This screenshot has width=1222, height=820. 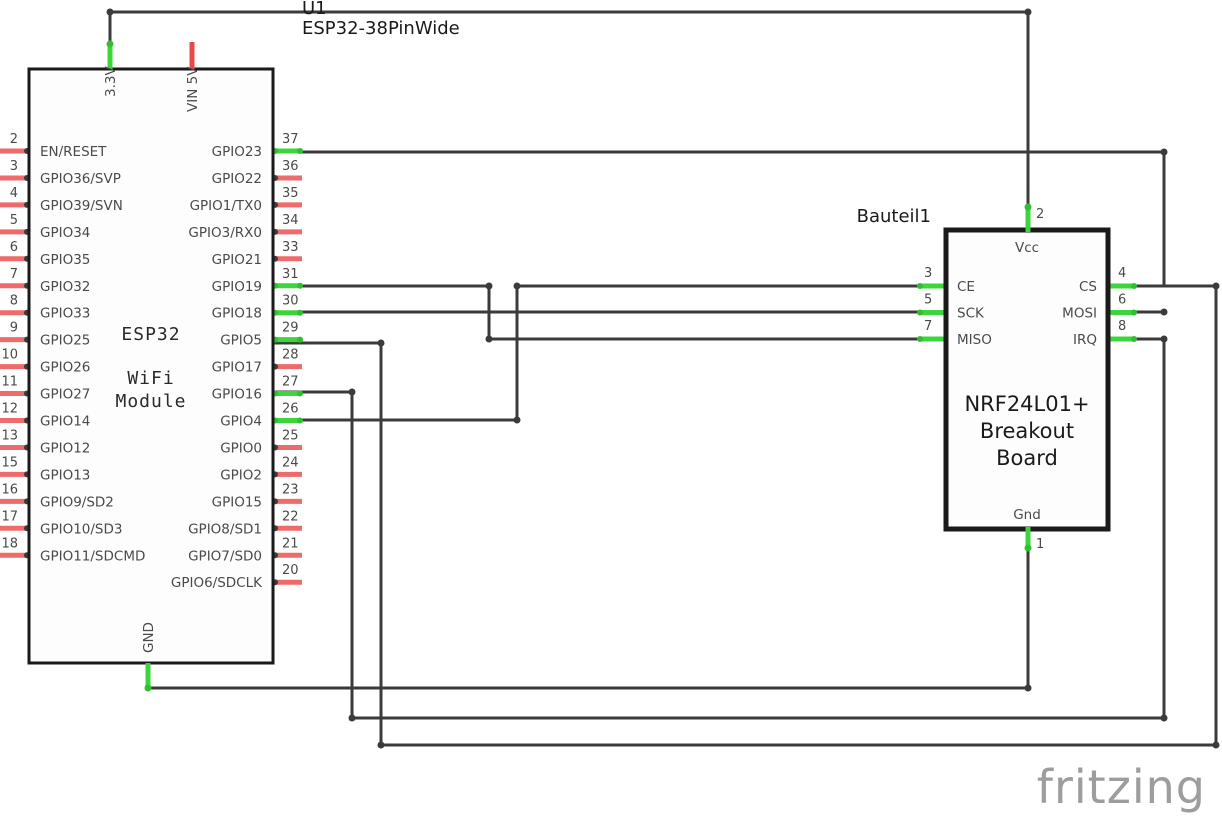 I want to click on esp32-left-pin-num: 12, so click(x=9, y=409).